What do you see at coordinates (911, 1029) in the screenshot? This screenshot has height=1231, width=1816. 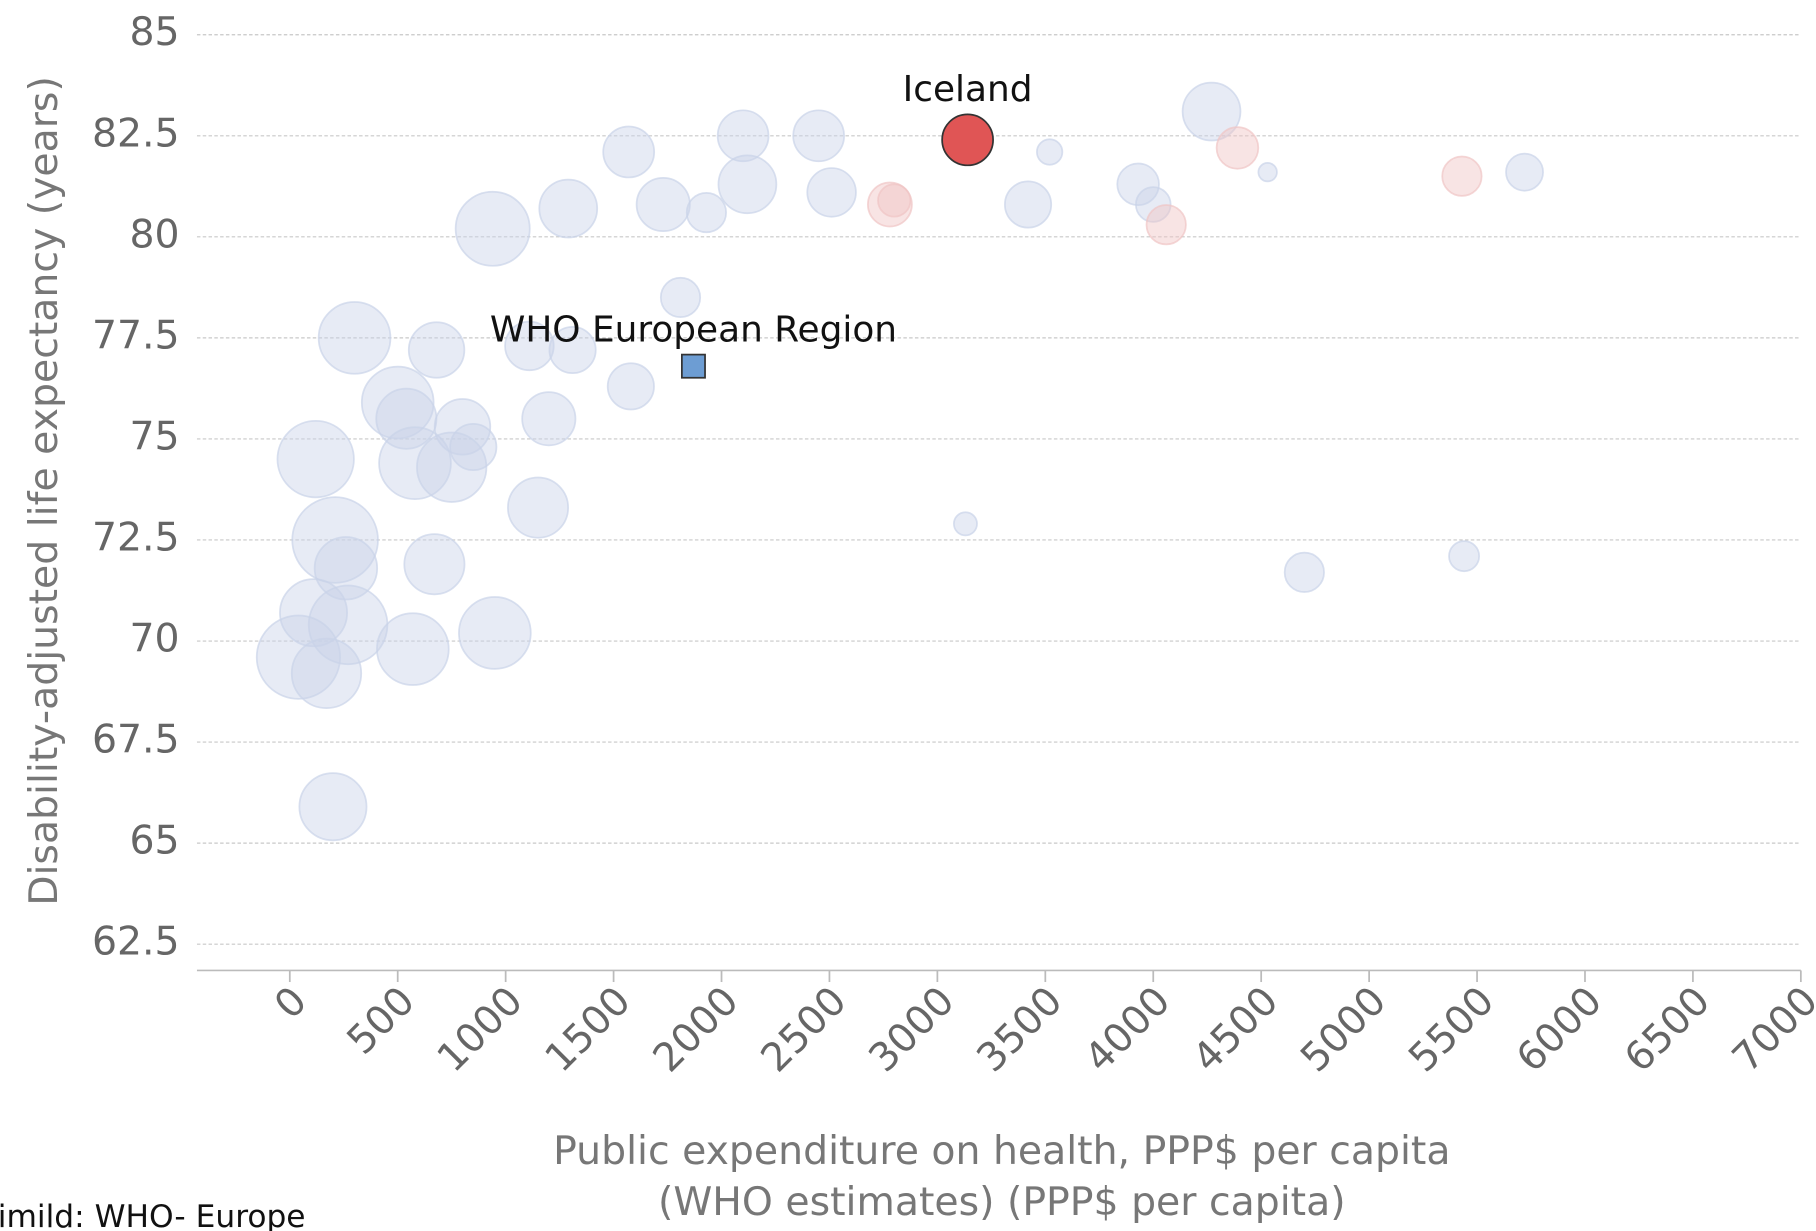 I see `x-tick-label: 3000` at bounding box center [911, 1029].